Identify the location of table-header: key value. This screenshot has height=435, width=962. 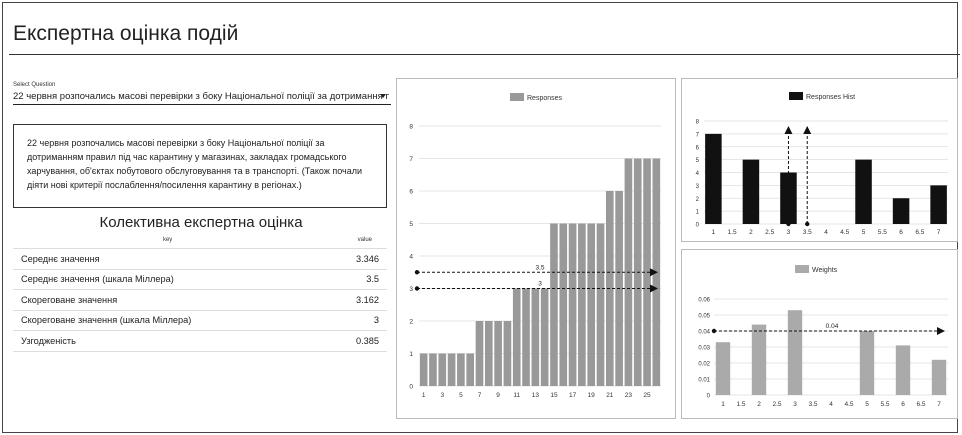
(200, 240).